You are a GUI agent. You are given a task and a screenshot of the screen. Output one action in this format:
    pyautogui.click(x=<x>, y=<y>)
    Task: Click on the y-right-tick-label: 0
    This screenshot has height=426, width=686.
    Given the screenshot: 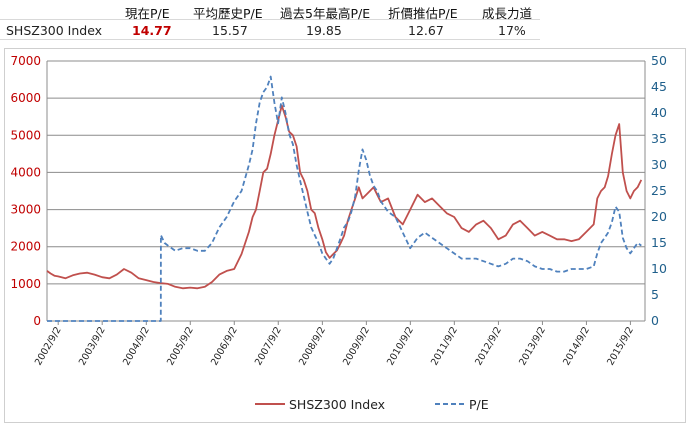 What is the action you would take?
    pyautogui.click(x=655, y=320)
    